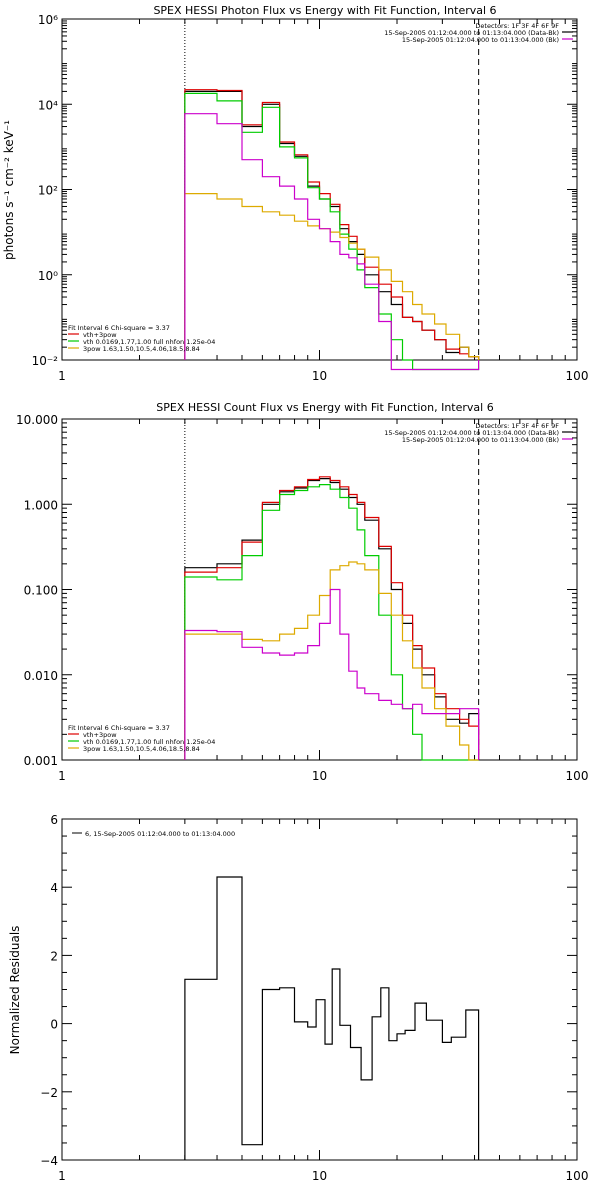  I want to click on y-tick-label: 1.000, so click(41, 505).